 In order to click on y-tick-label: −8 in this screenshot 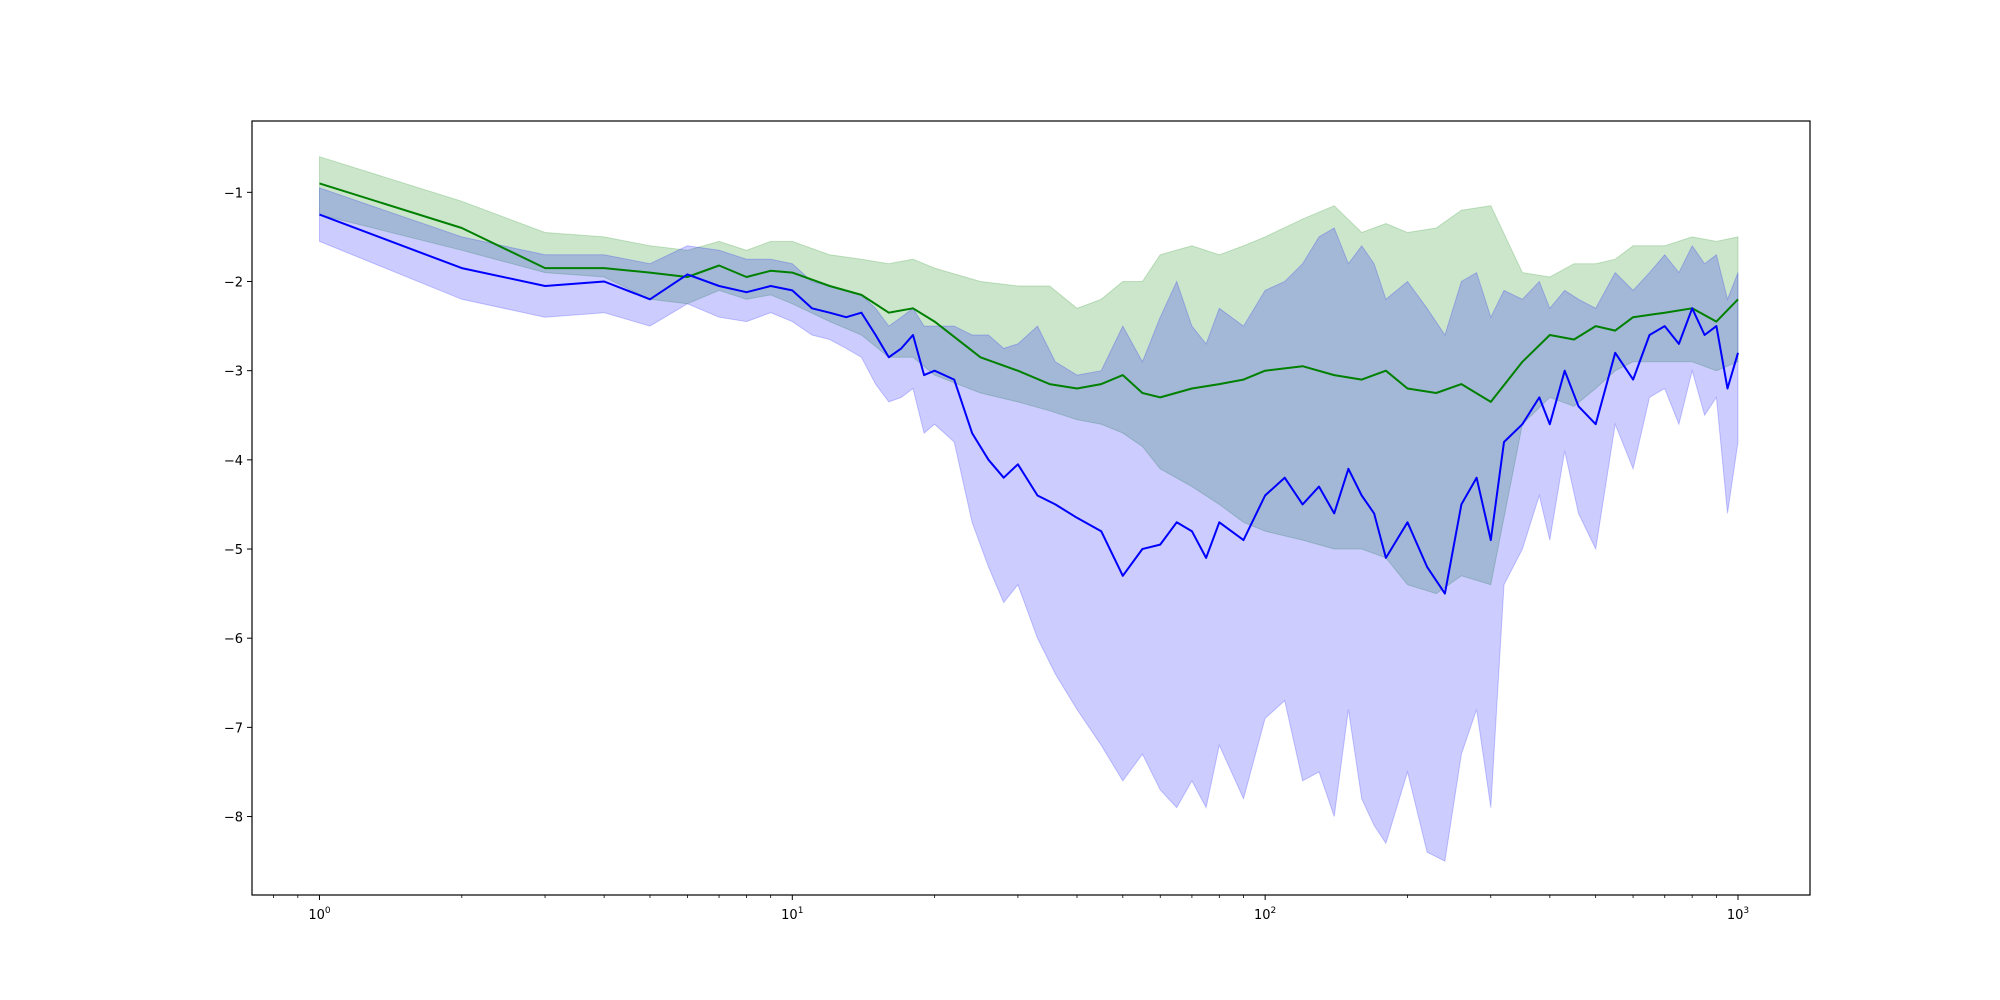, I will do `click(233, 818)`.